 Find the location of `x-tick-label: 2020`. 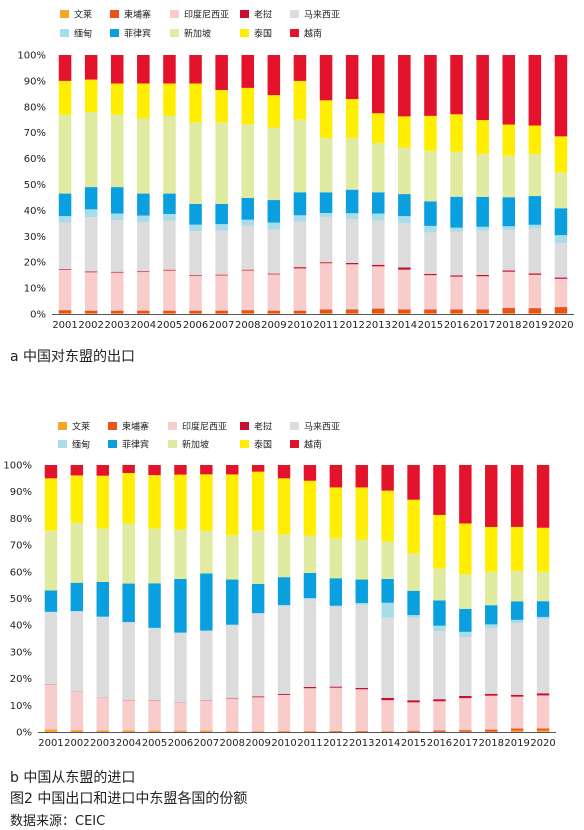

x-tick-label: 2020 is located at coordinates (560, 325).